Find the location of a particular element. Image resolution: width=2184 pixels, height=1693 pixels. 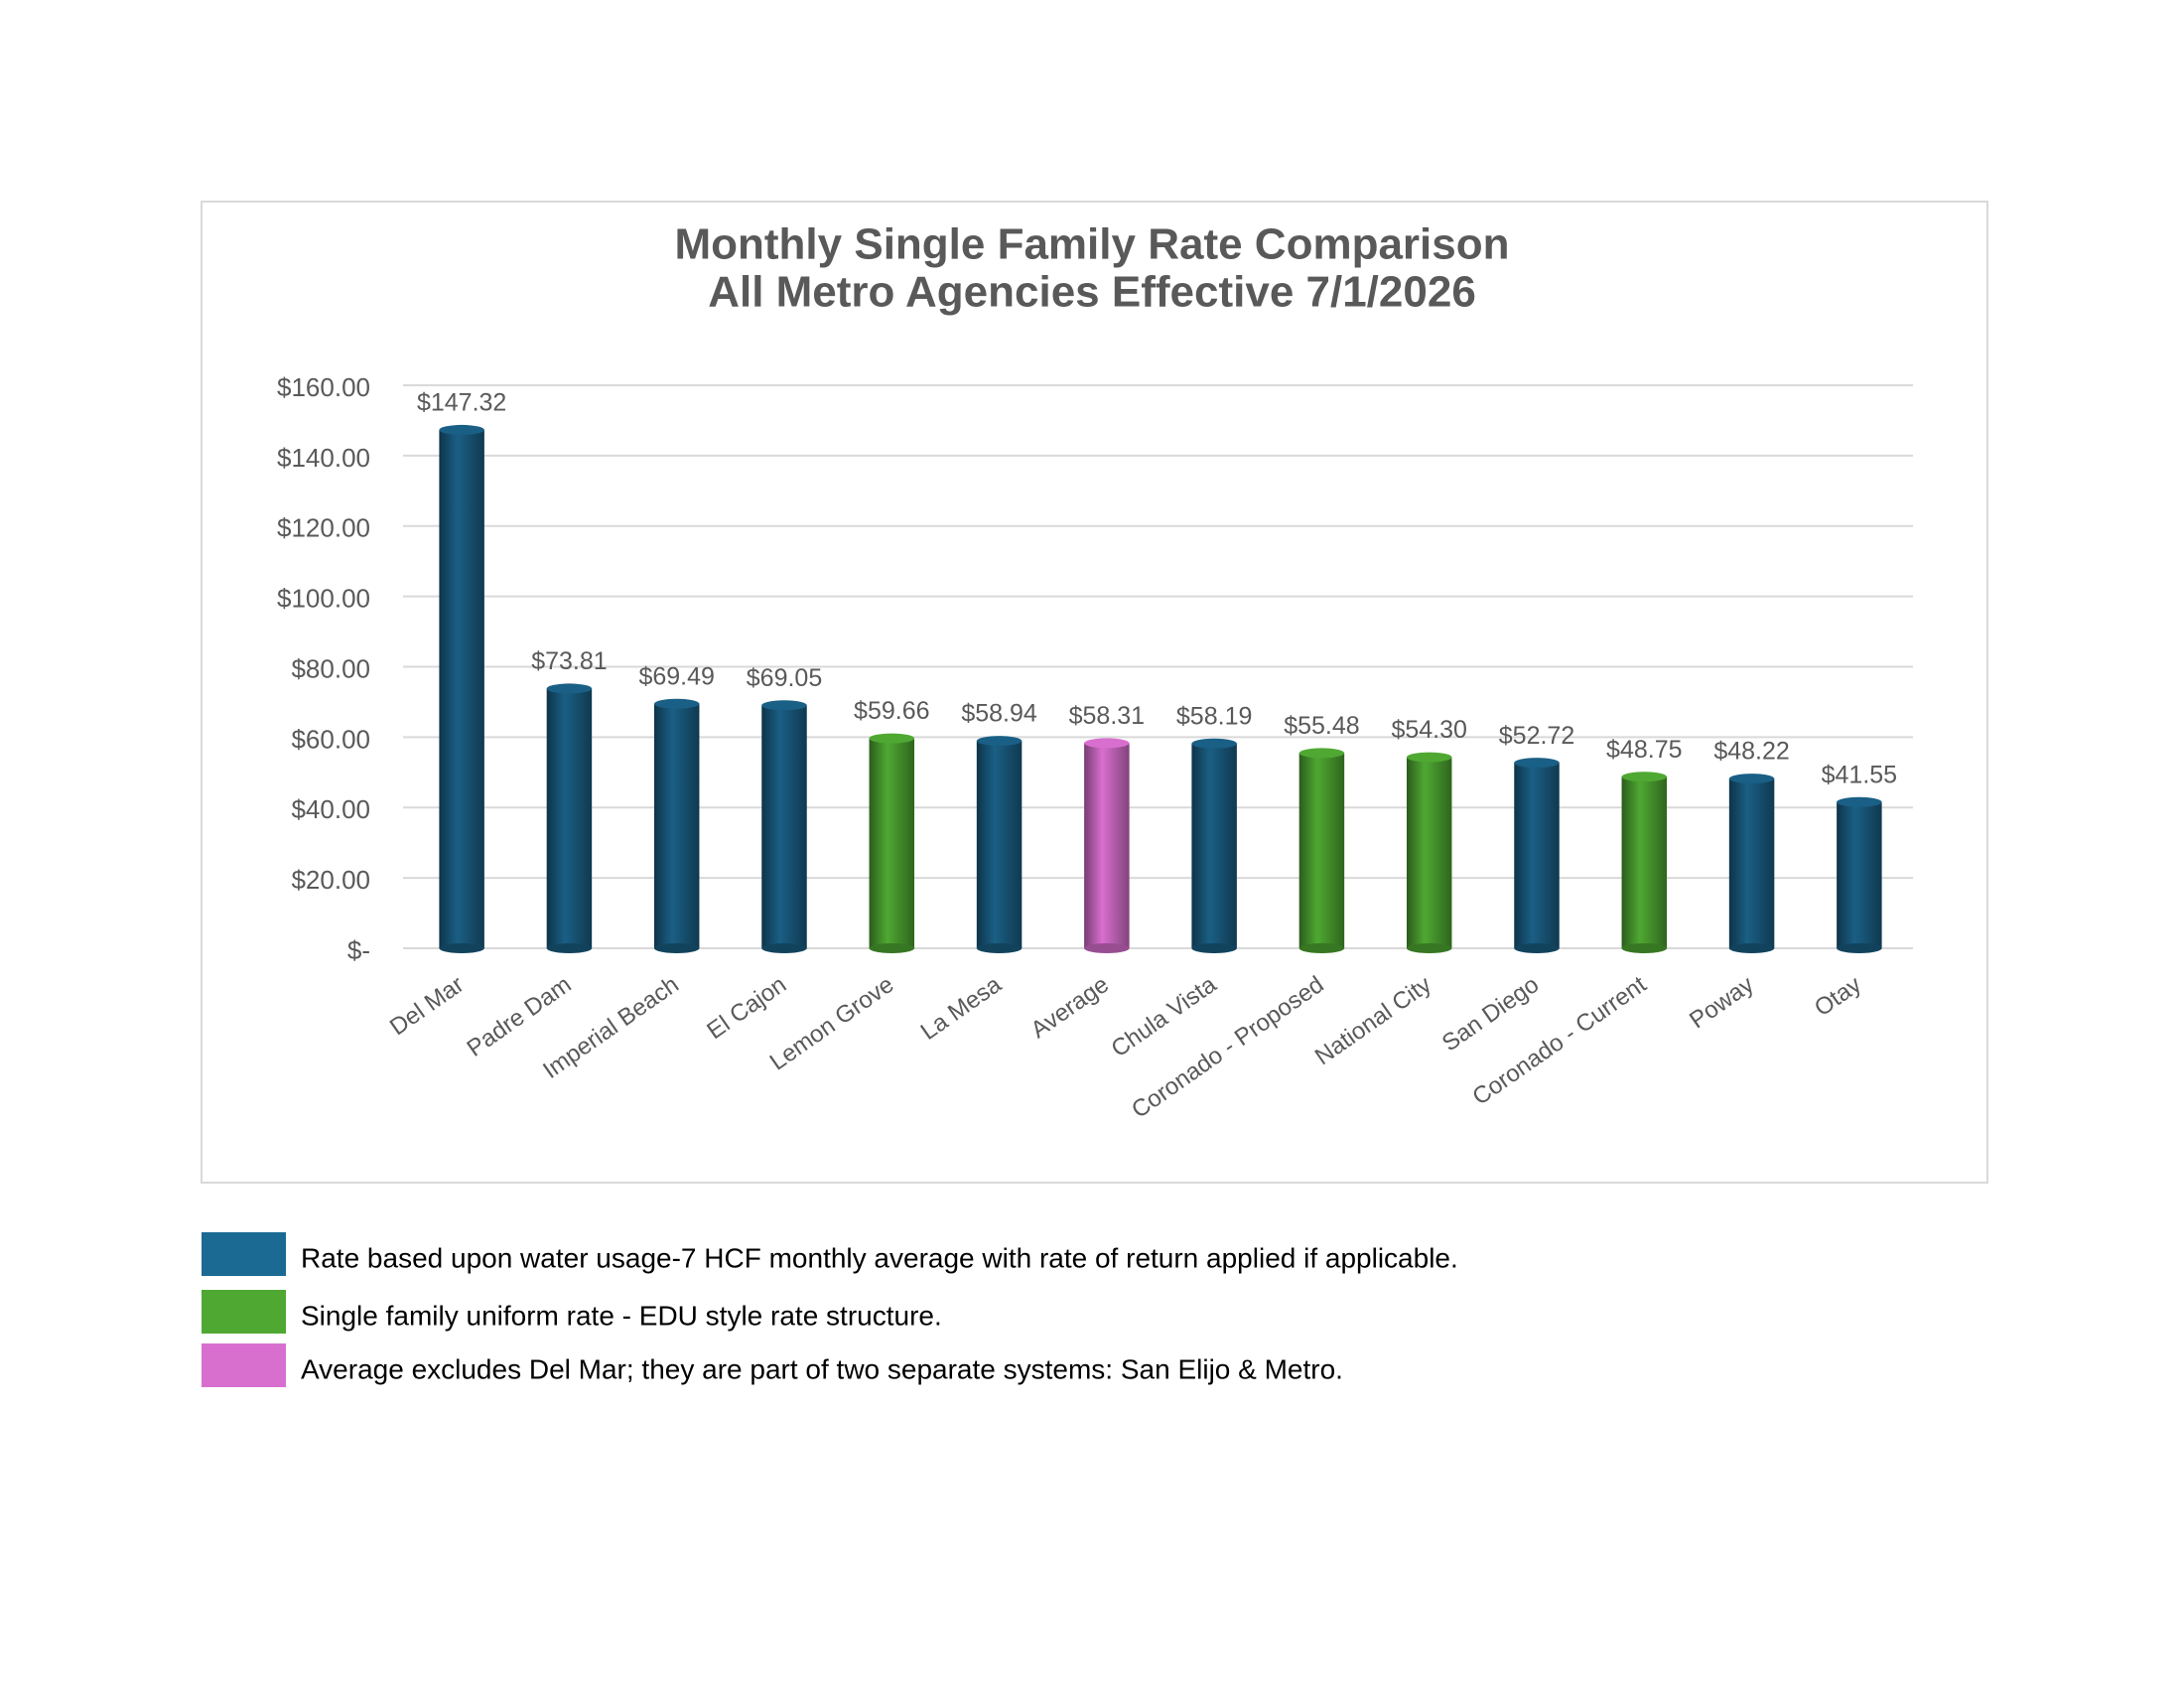

y-tick-label: $40.00 is located at coordinates (330, 809).